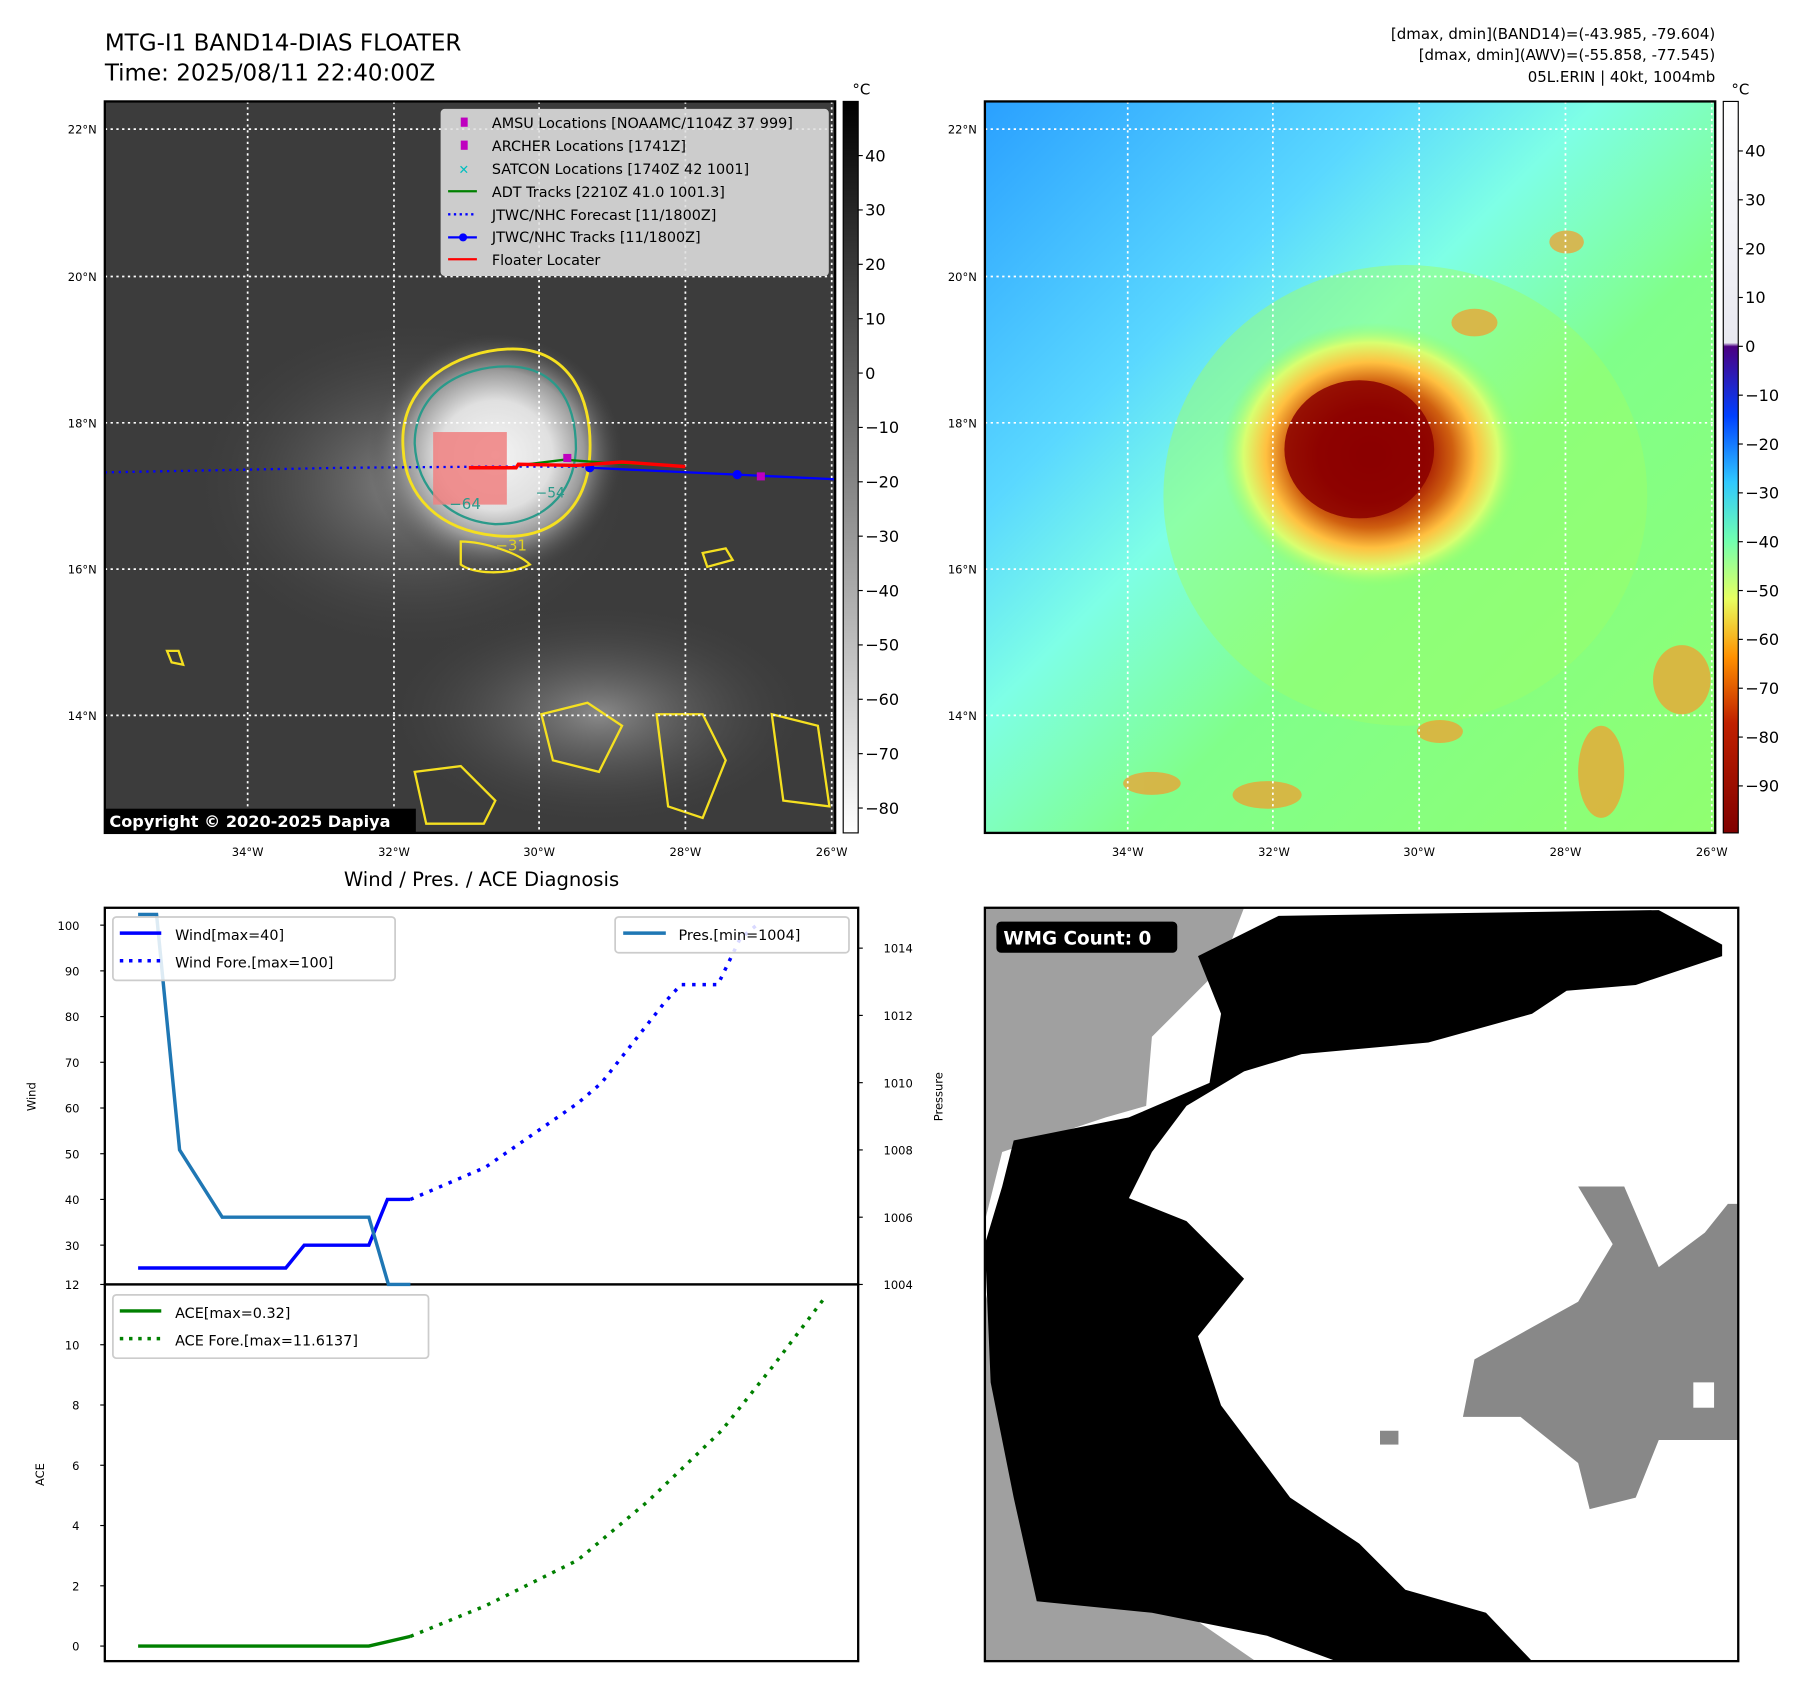  I want to click on plot-title: MTG-I1 BAND14-DIAS FLOATER, so click(283, 44).